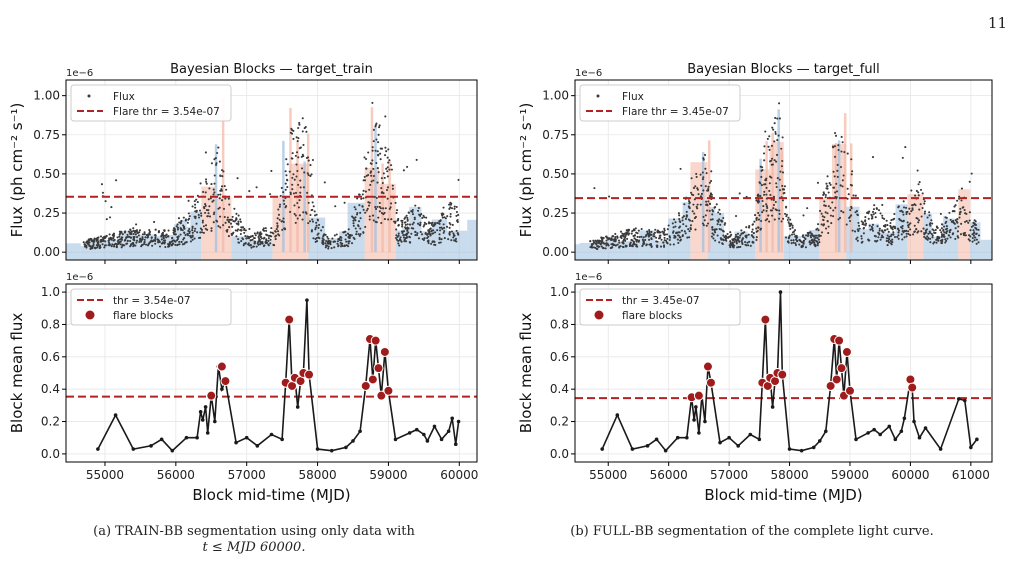 This screenshot has height=565, width=1015. Describe the element at coordinates (783, 495) in the screenshot. I see `x-axis-label: Block mid-time (MJD)` at that location.